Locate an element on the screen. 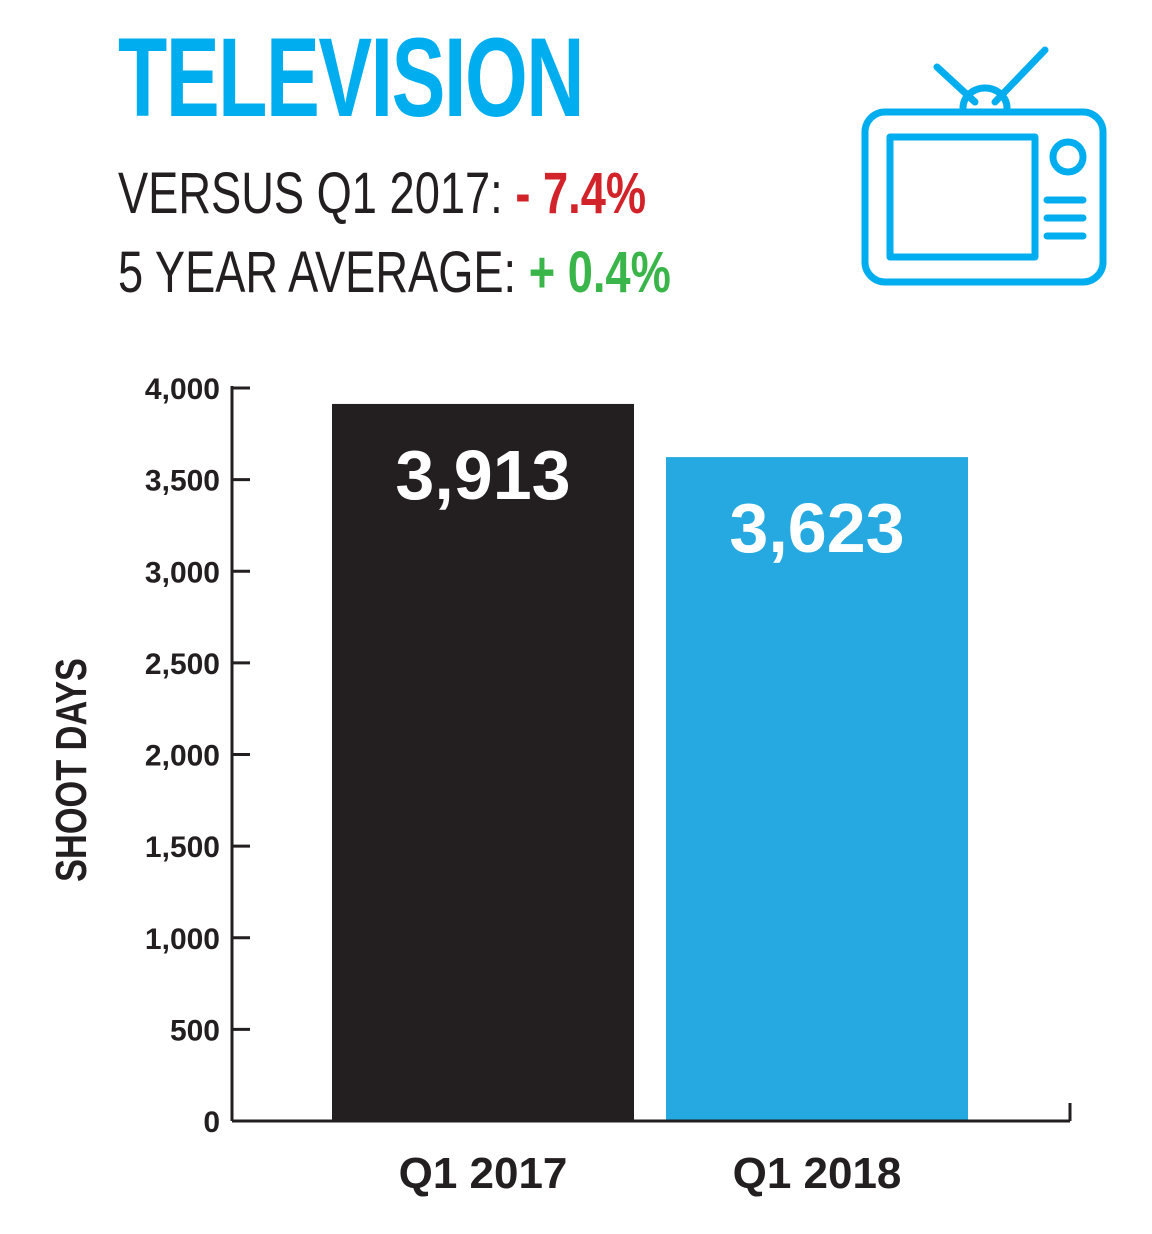 The height and width of the screenshot is (1234, 1152). bar-value-label: 3,623 is located at coordinates (816, 528).